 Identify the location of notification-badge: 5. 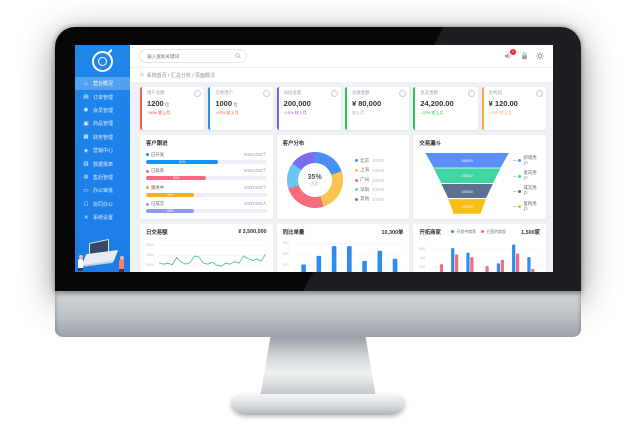
(512, 52).